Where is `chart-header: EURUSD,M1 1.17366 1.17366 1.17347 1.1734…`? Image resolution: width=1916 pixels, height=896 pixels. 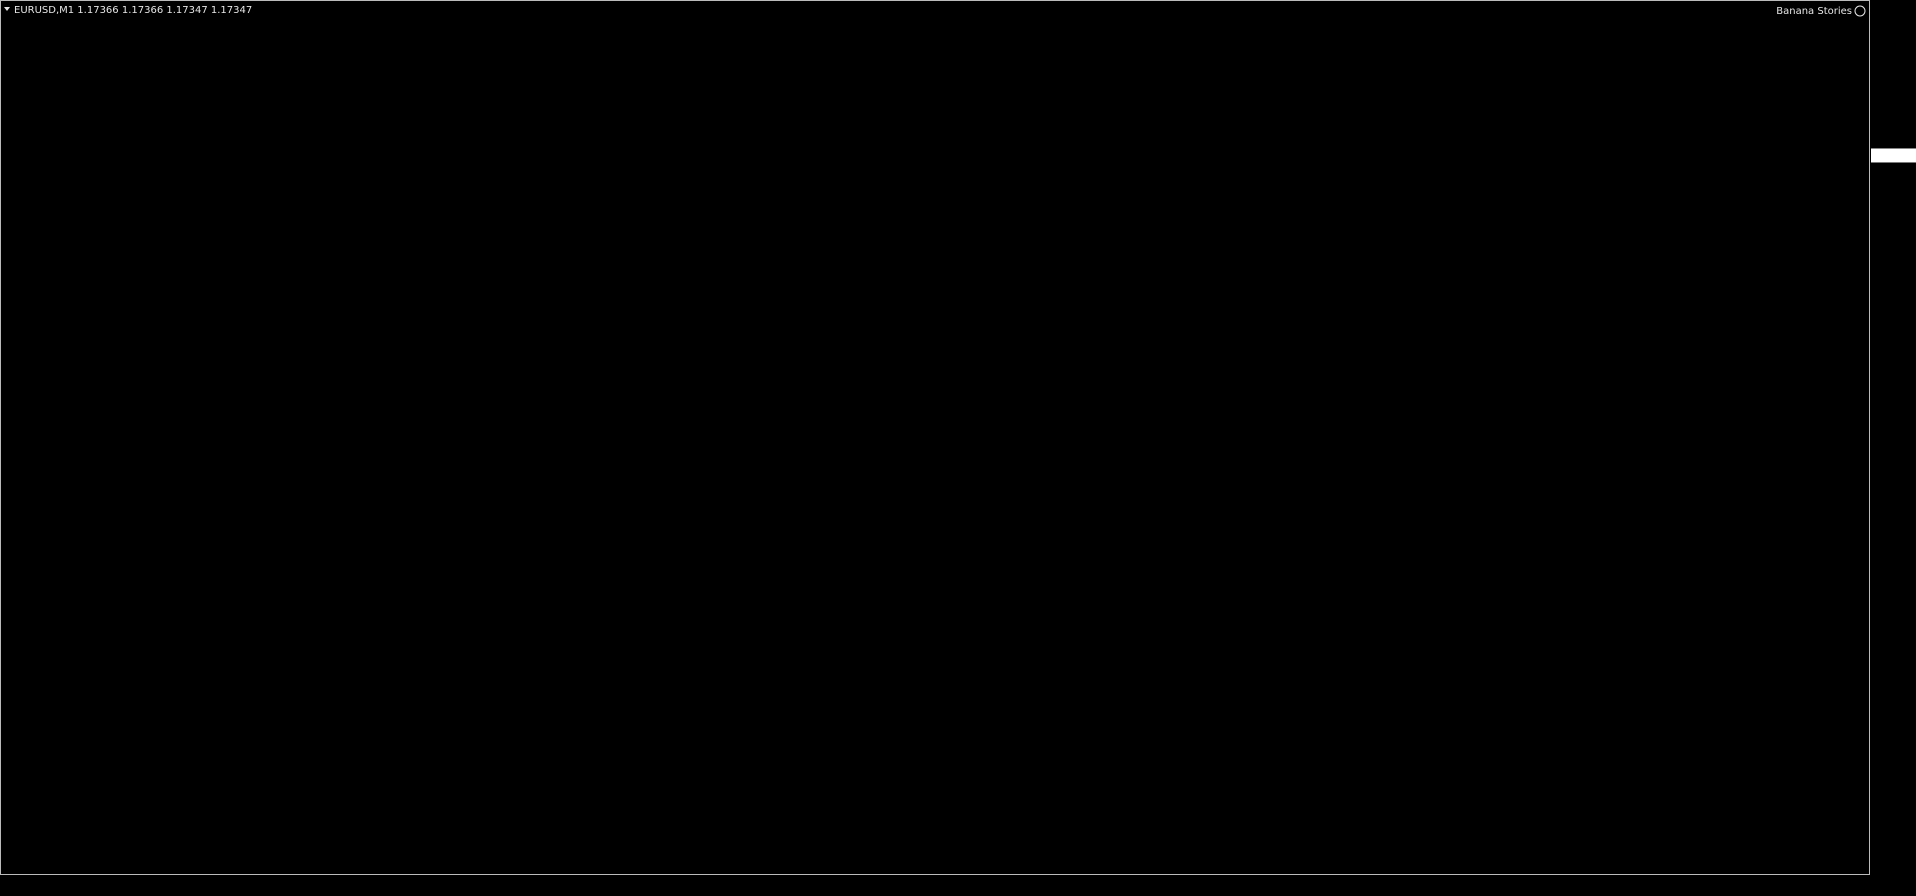
chart-header: EURUSD,M1 1.17366 1.17366 1.17347 1.1734… is located at coordinates (133, 10).